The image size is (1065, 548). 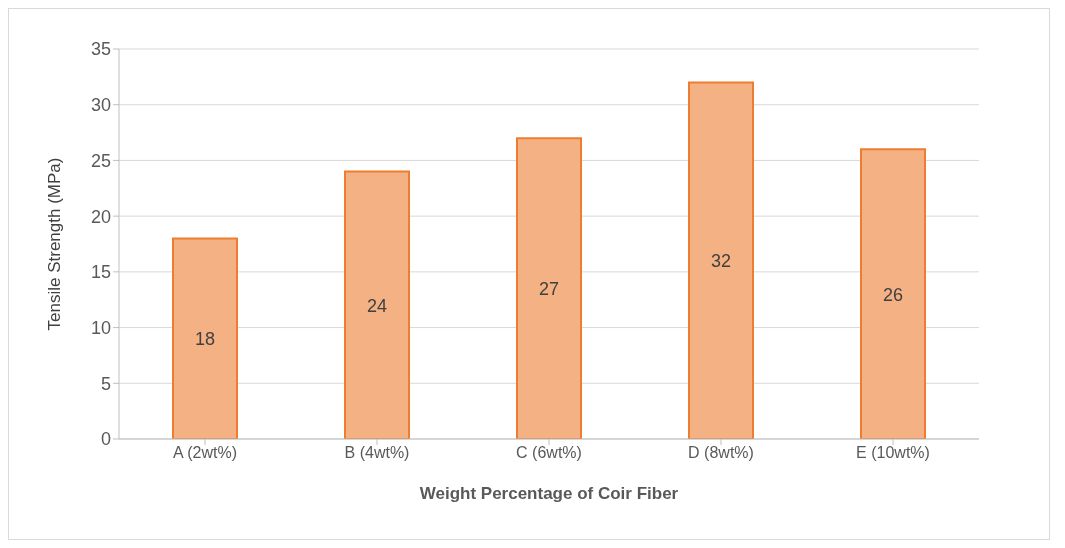 What do you see at coordinates (100, 105) in the screenshot?
I see `y-tick-label: 30` at bounding box center [100, 105].